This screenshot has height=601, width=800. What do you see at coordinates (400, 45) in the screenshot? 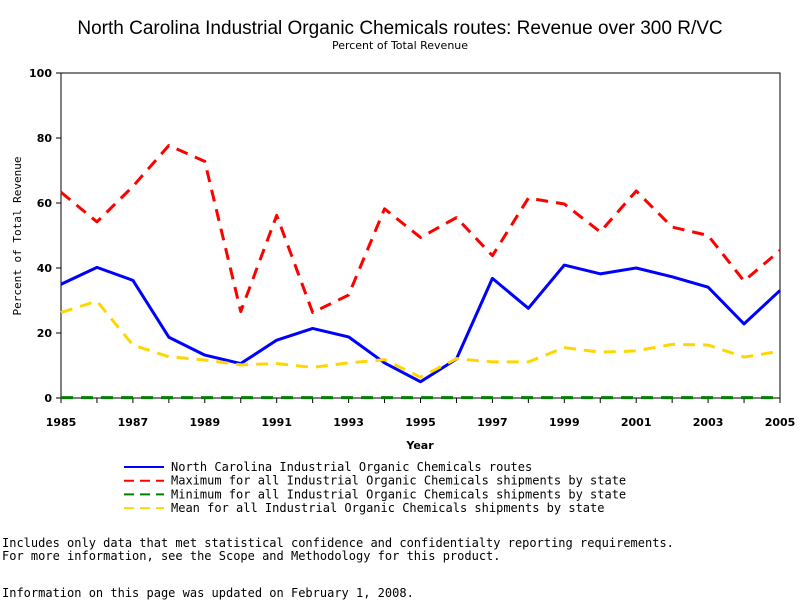
I see `chart-subtitle: Percent of Total Revenue` at bounding box center [400, 45].